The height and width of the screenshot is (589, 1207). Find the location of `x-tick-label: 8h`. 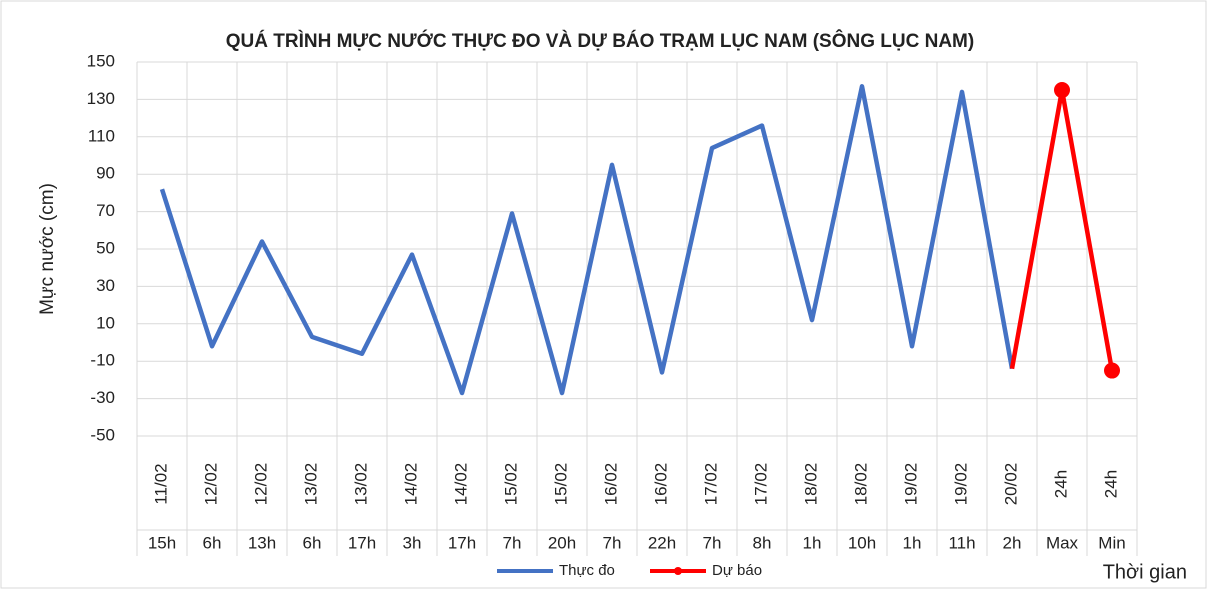

x-tick-label: 8h is located at coordinates (762, 542).